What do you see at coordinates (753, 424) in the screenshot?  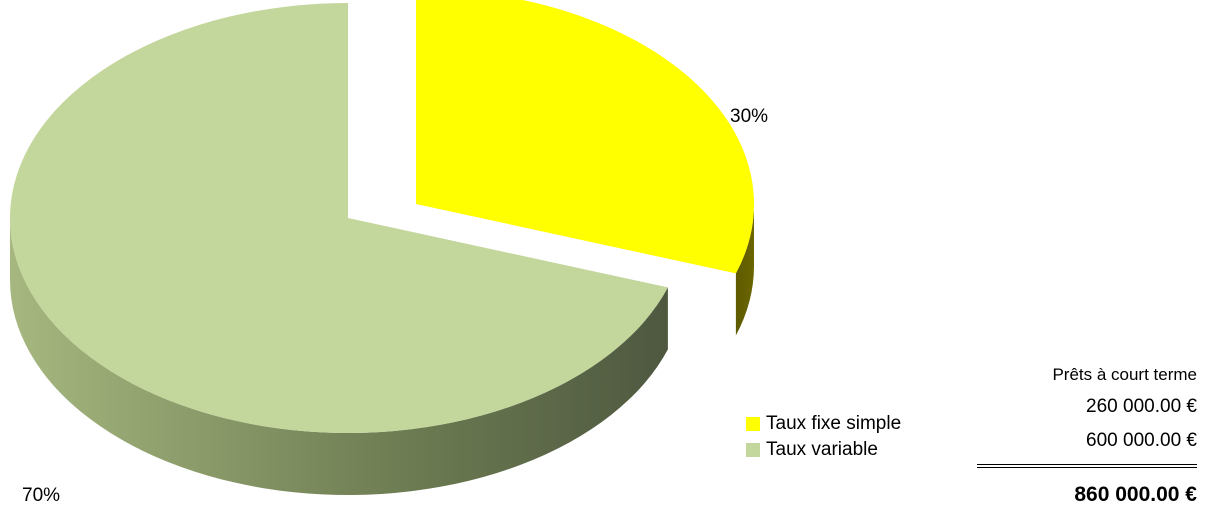 I see `legend-swatch-fixe` at bounding box center [753, 424].